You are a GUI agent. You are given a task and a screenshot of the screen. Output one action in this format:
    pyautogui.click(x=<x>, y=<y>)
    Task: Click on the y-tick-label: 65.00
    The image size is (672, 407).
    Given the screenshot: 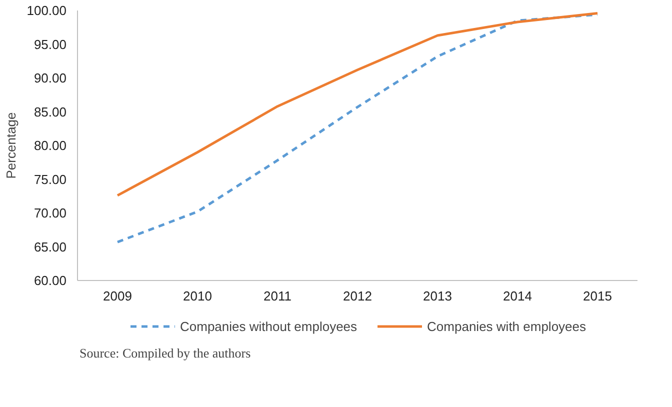 What is the action you would take?
    pyautogui.click(x=50, y=246)
    